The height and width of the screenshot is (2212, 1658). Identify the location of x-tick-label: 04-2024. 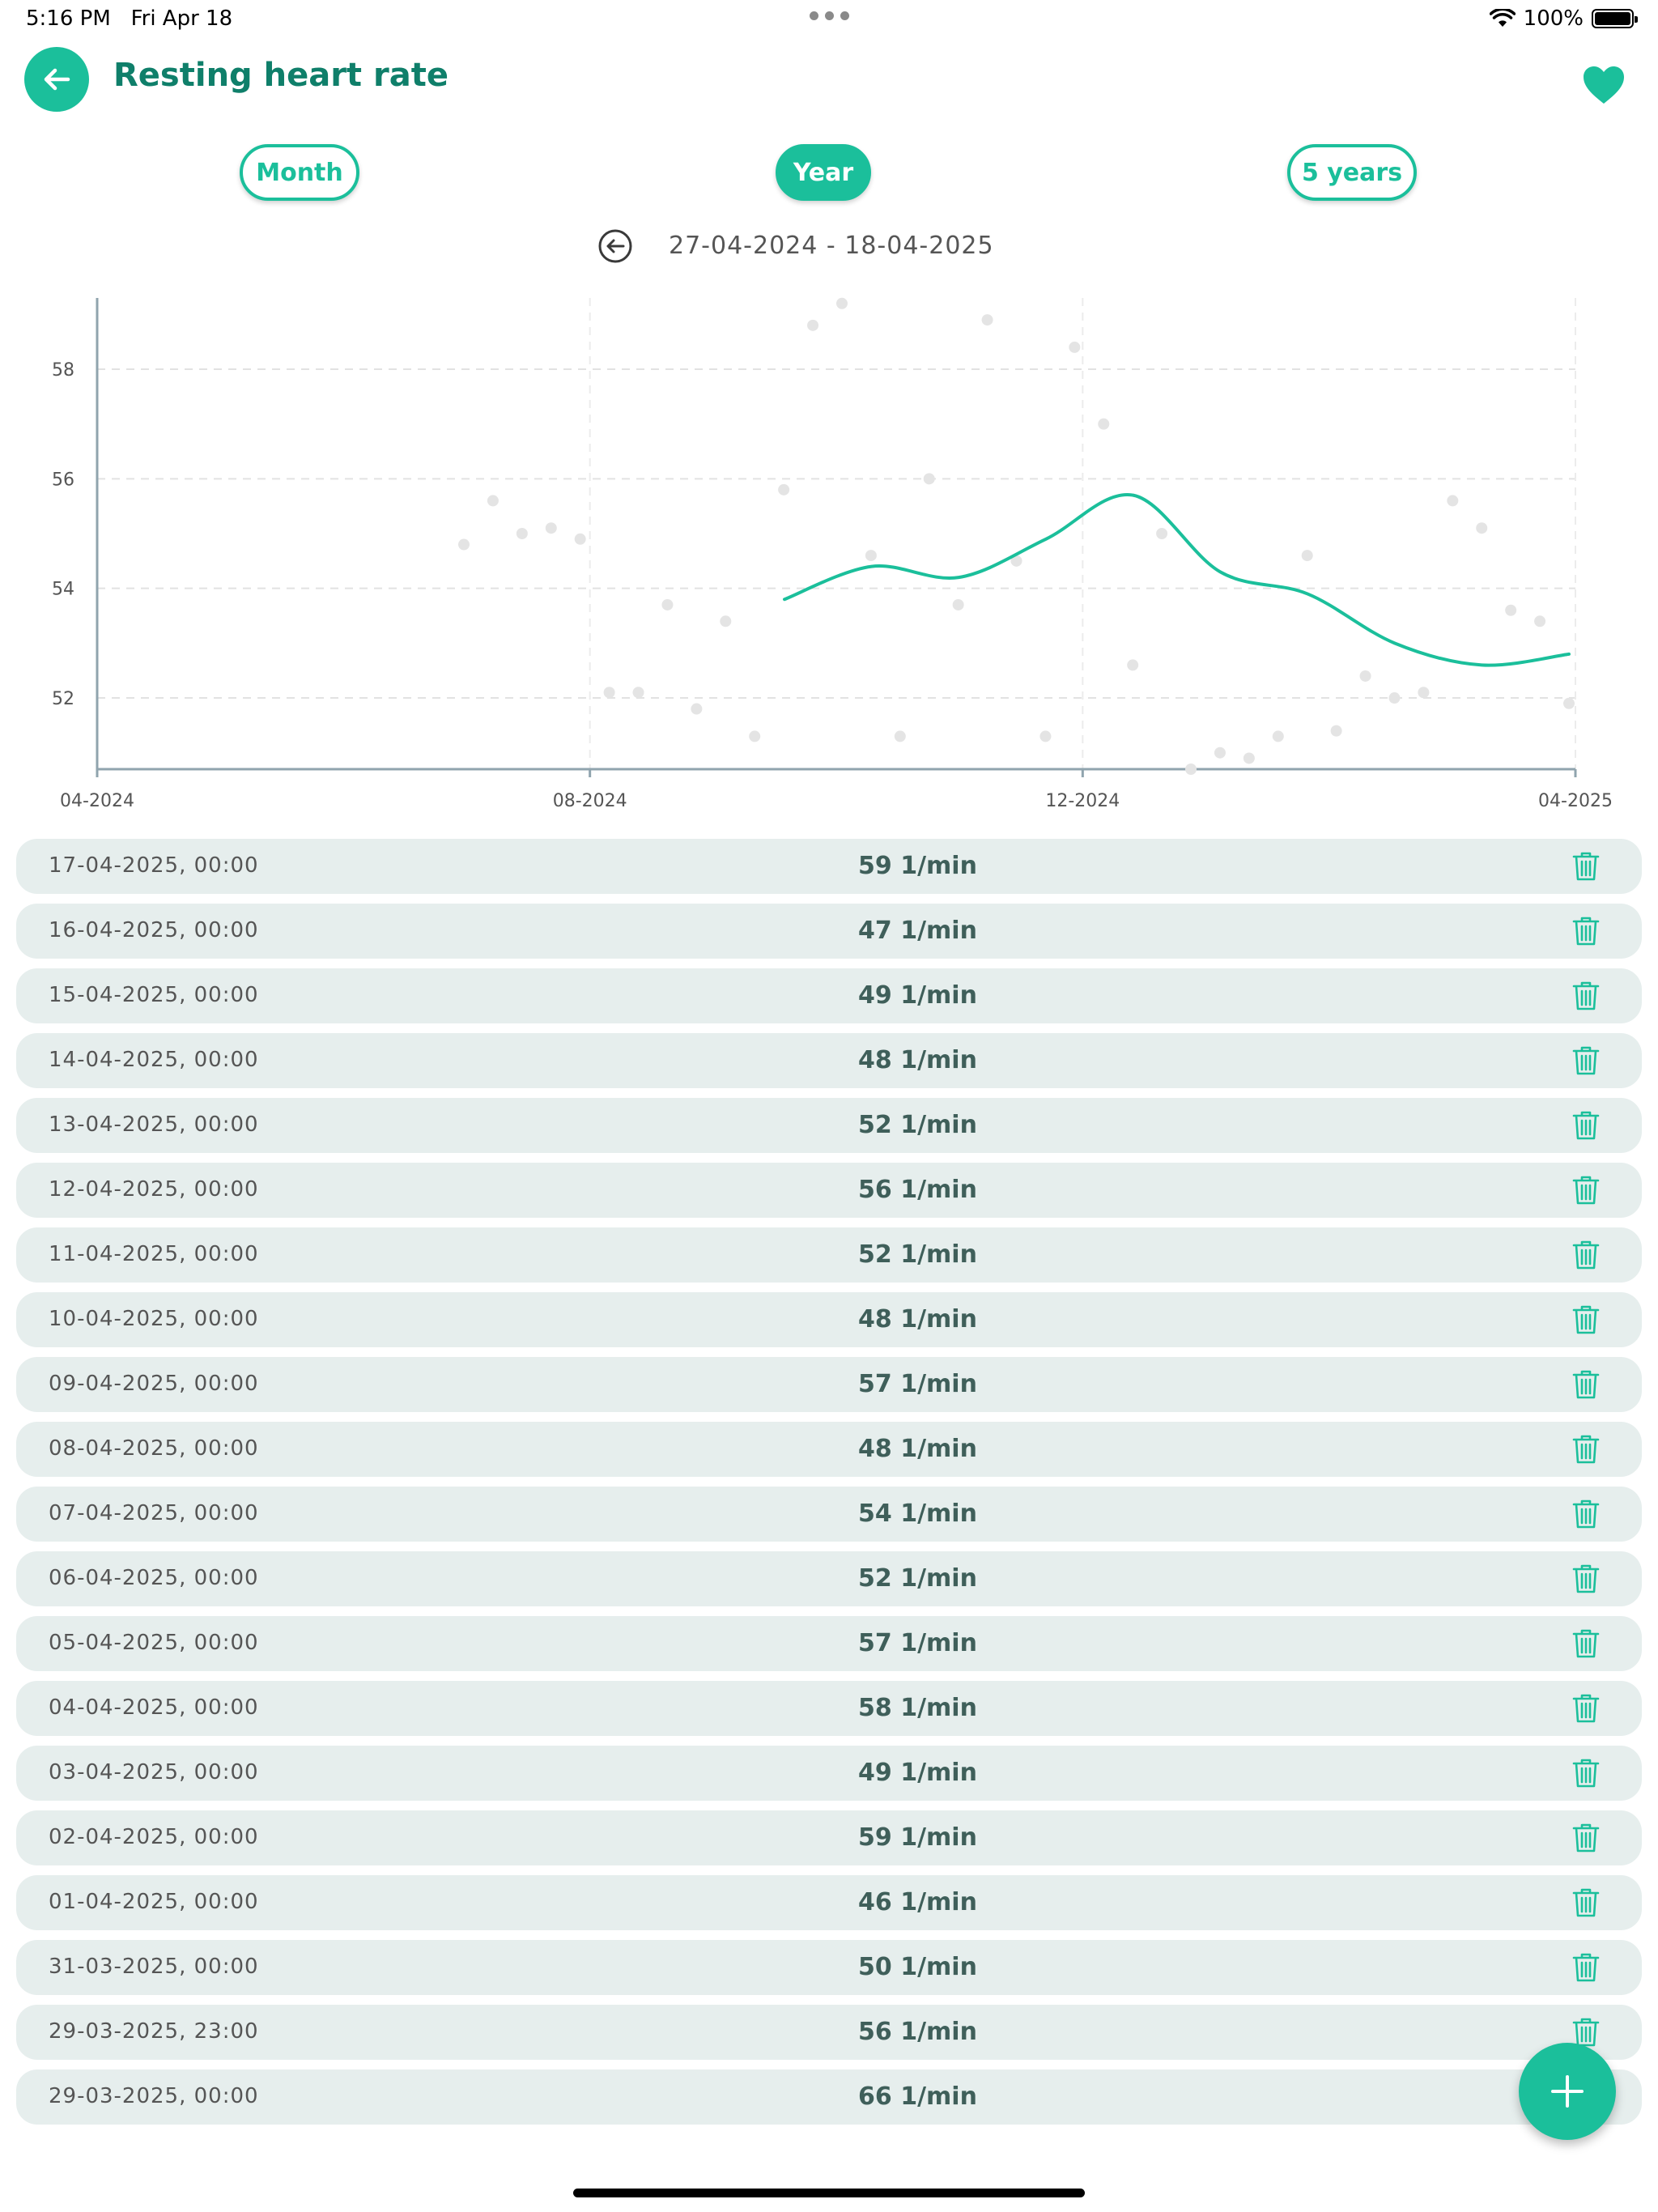
(97, 801).